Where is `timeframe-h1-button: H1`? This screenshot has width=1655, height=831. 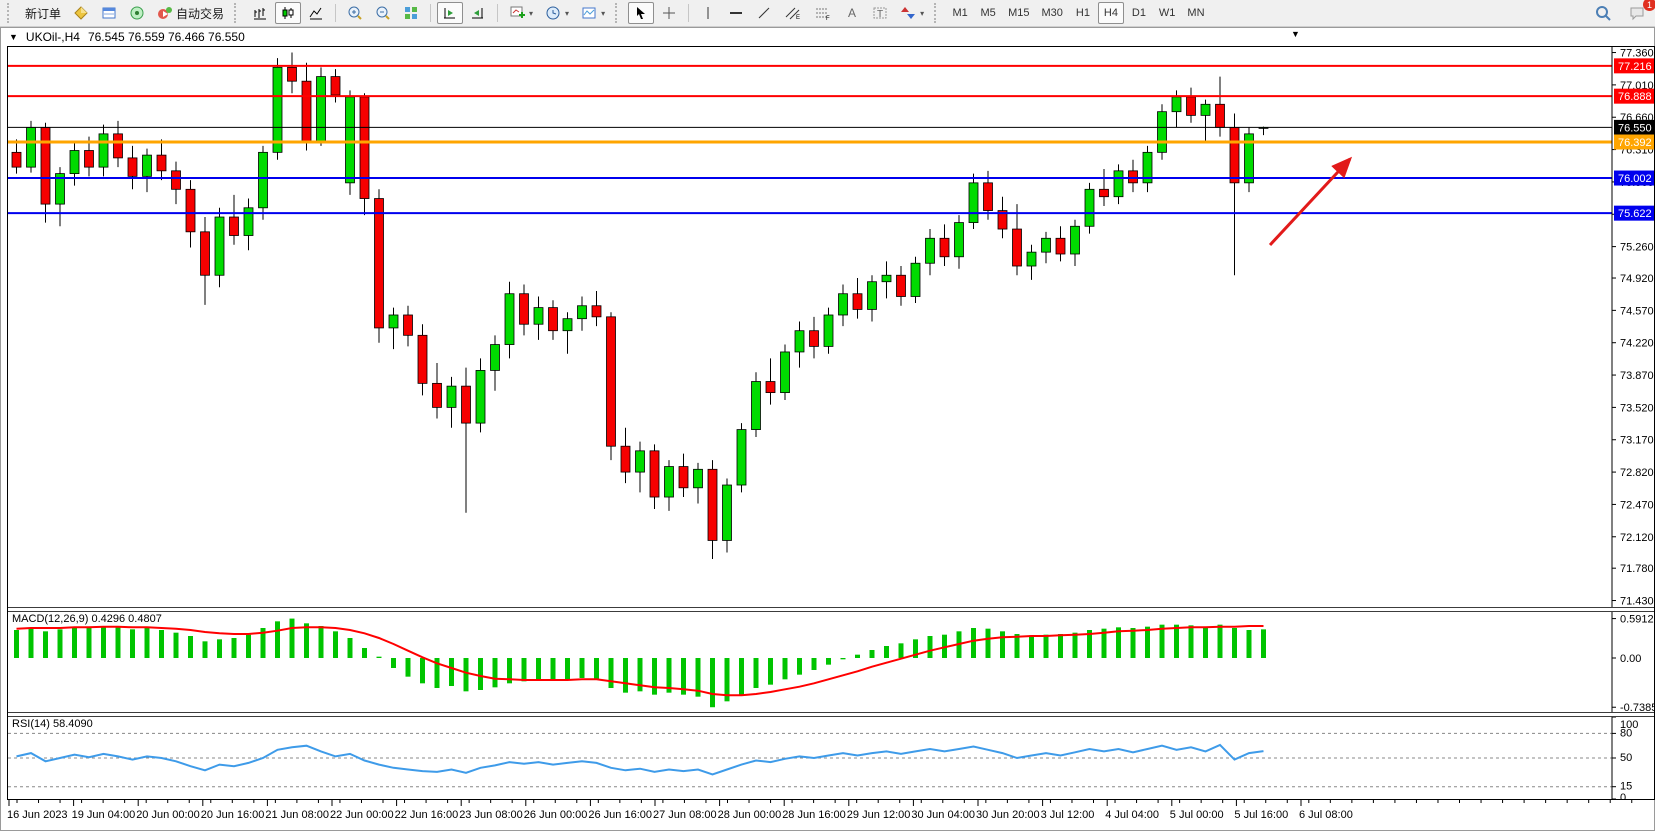 timeframe-h1-button: H1 is located at coordinates (1083, 13).